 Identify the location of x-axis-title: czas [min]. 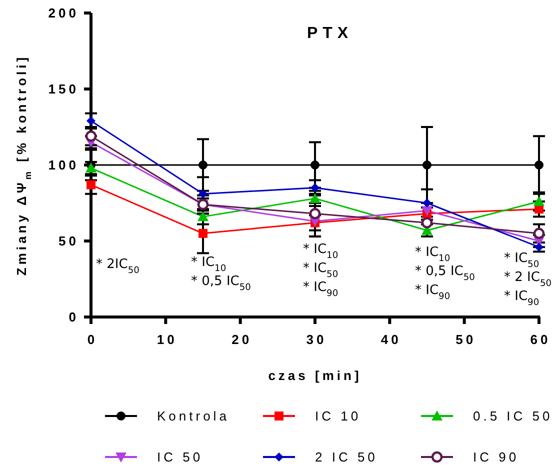
(315, 375).